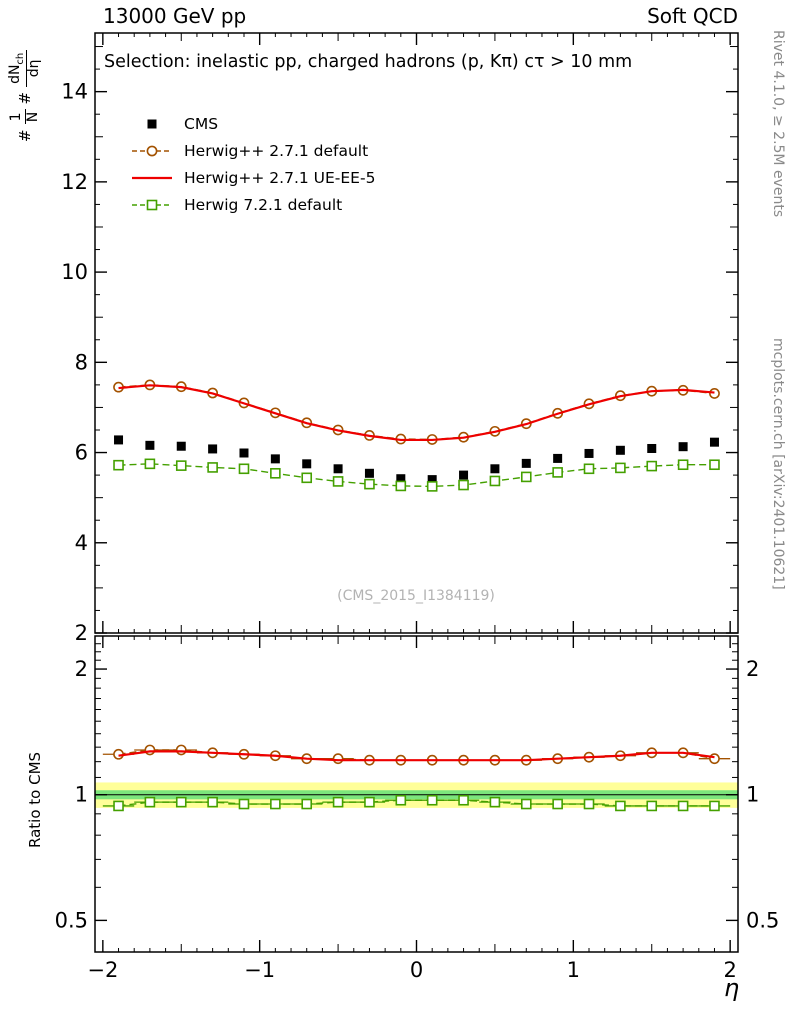 This screenshot has height=1024, width=786. I want to click on legend-label-cms: CMS, so click(201, 123).